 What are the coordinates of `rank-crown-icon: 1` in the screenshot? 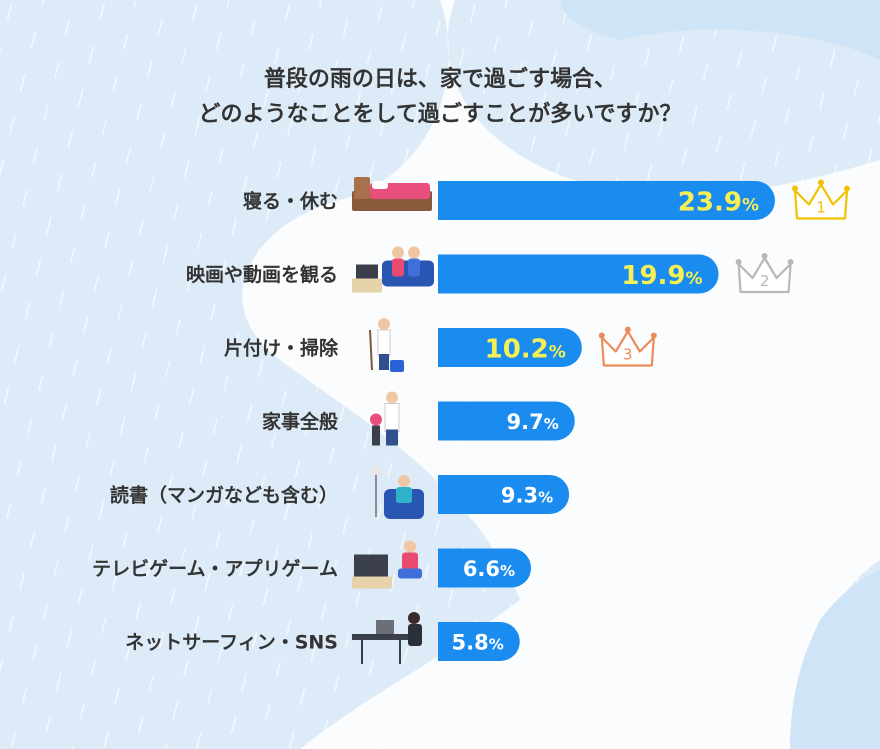 It's located at (820, 199).